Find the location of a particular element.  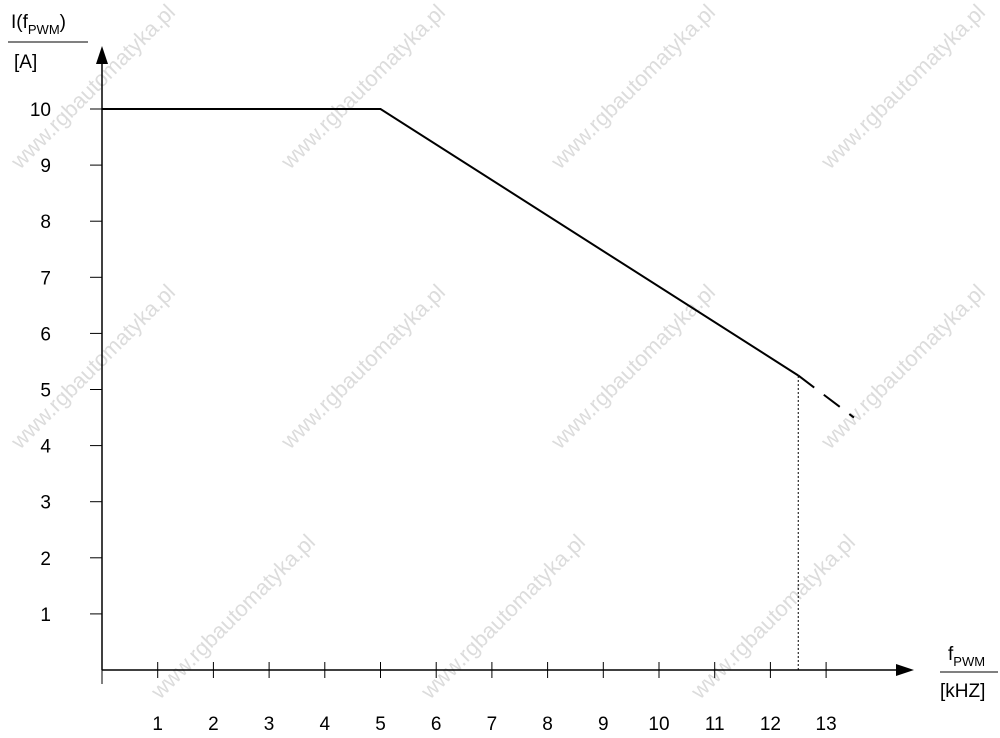

y-axis-arrow is located at coordinates (102, 55).